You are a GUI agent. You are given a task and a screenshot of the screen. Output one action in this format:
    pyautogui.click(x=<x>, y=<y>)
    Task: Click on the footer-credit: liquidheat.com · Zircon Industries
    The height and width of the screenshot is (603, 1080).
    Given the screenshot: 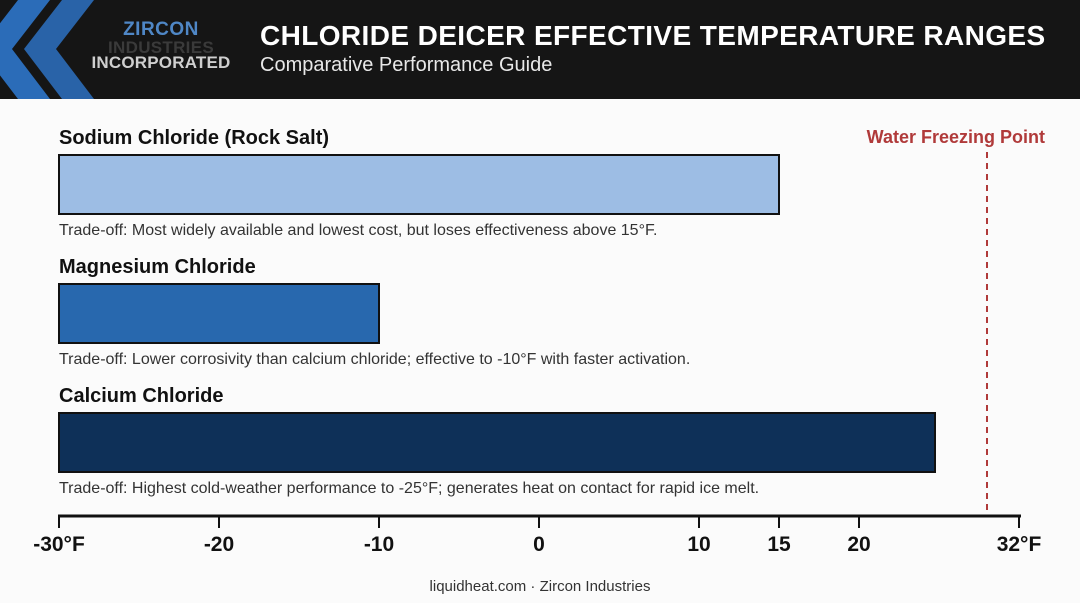 What is the action you would take?
    pyautogui.click(x=540, y=586)
    